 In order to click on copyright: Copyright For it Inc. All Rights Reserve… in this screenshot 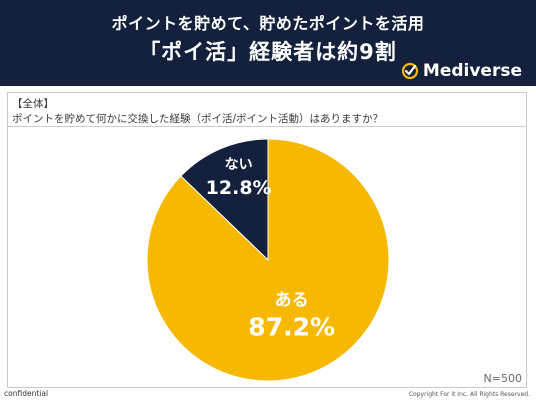, I will do `click(469, 394)`.